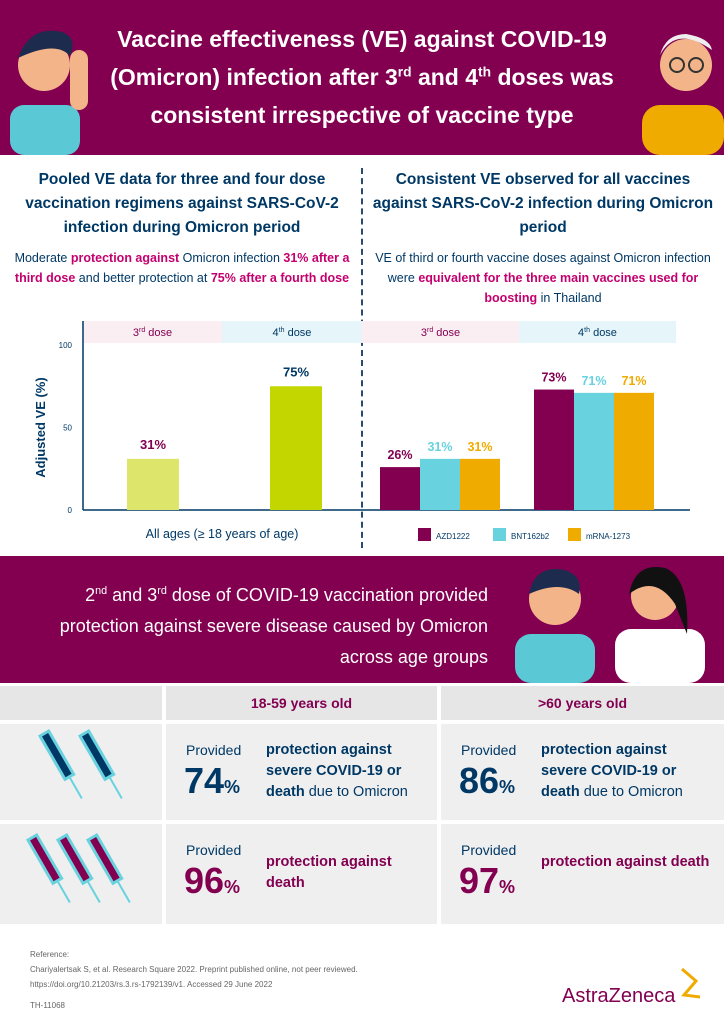 The height and width of the screenshot is (1024, 724). Describe the element at coordinates (683, 94) in the screenshot. I see `elderly-man-illustration` at that location.